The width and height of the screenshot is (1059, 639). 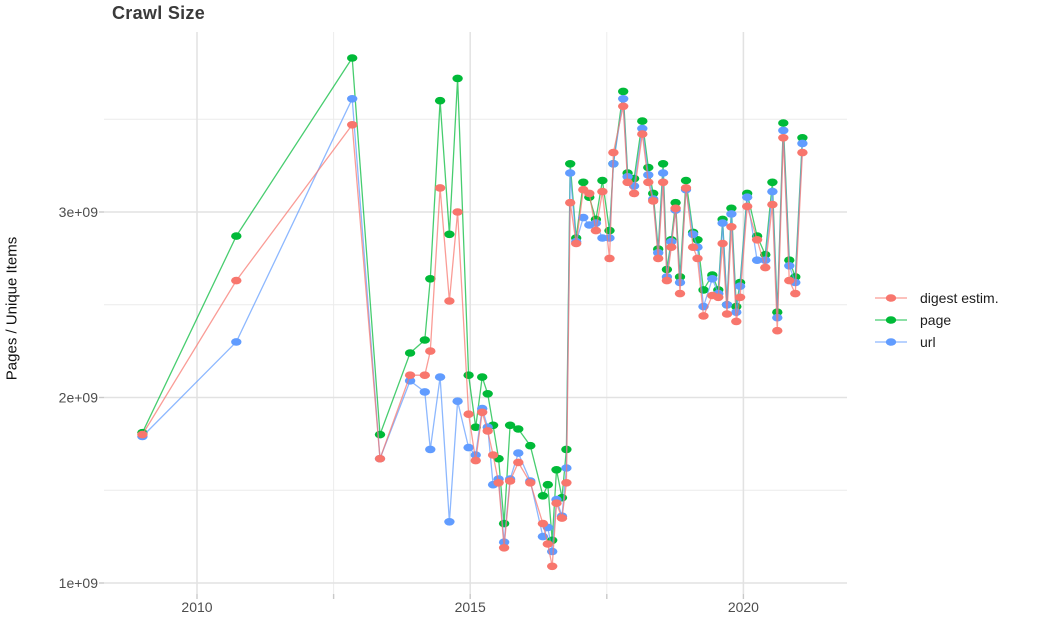 I want to click on legend-label: url, so click(x=928, y=342).